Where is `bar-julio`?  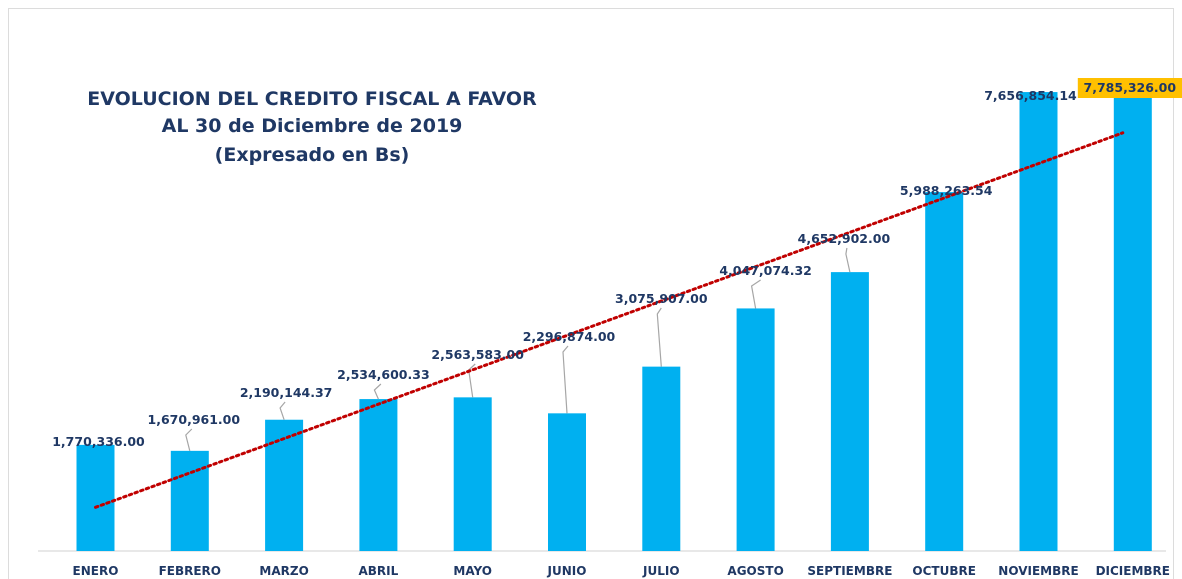 bar-julio is located at coordinates (661, 458).